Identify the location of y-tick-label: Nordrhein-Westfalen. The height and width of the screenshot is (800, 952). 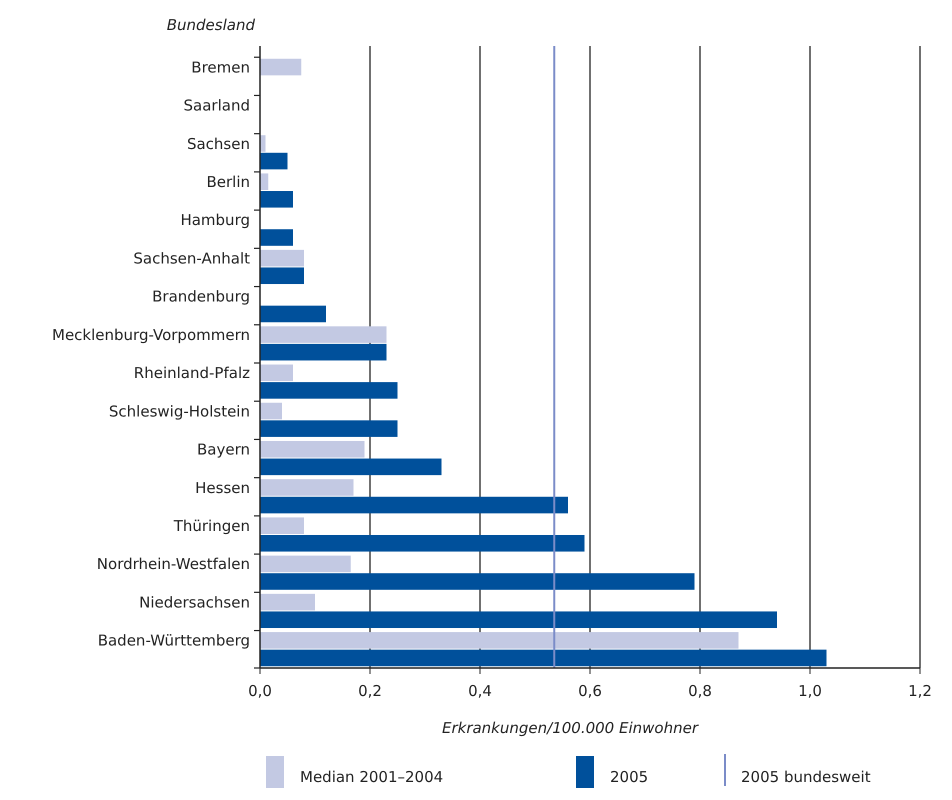
(173, 564).